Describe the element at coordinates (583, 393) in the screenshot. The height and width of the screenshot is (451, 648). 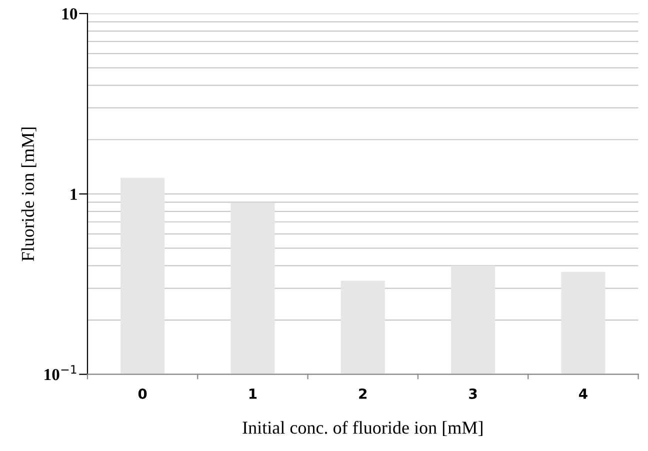
I see `x-tick-label: 4` at that location.